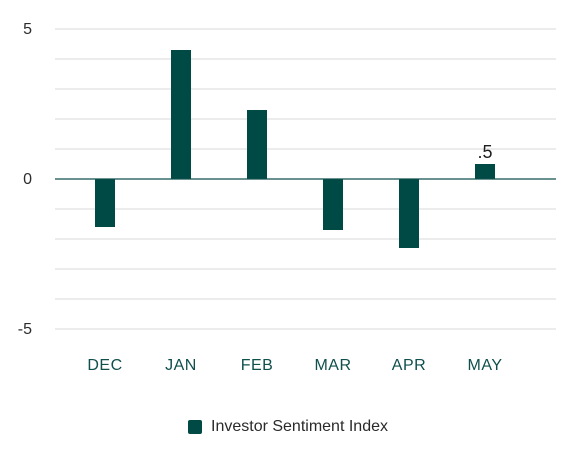 Image resolution: width=576 pixels, height=455 pixels. I want to click on y-tick-label: 5, so click(27, 29).